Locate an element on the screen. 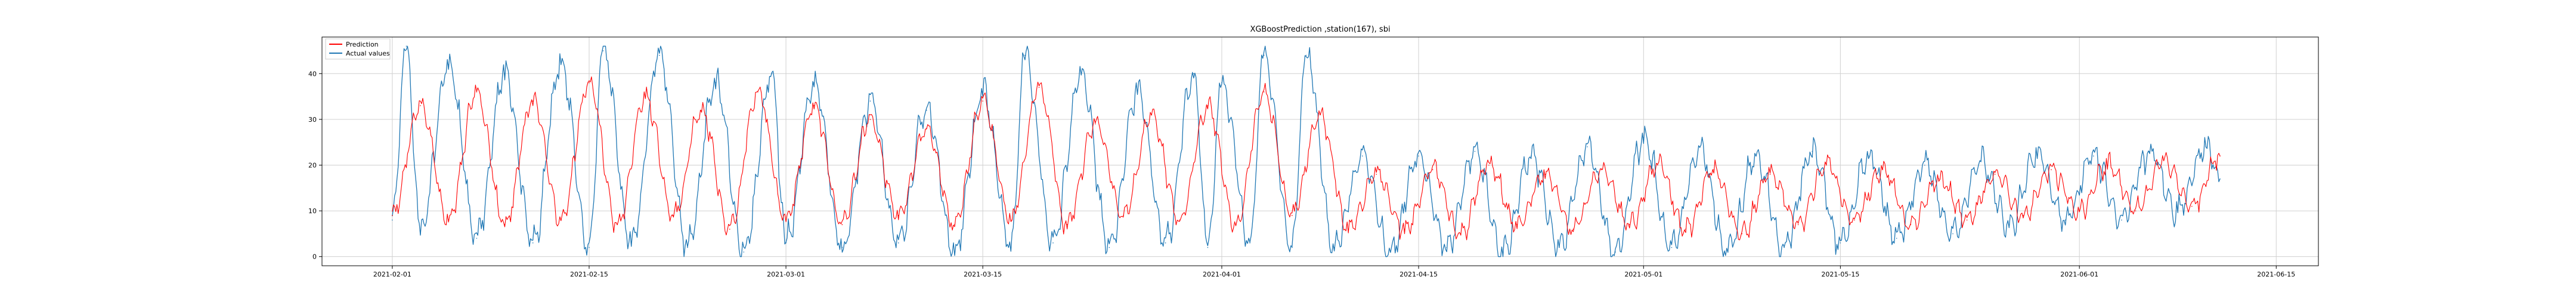  x-tick-label-1: 2021-02-15 is located at coordinates (589, 274).